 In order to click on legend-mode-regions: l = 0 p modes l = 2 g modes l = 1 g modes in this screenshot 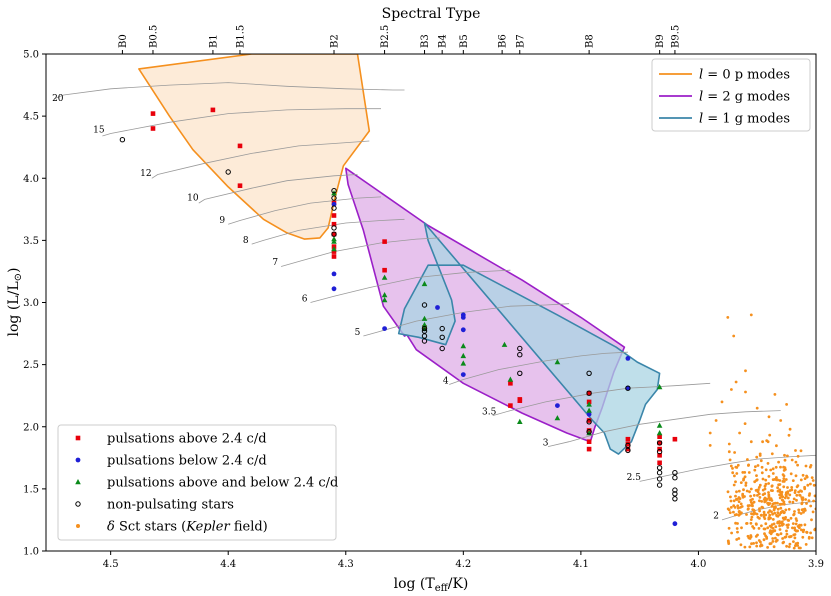, I will do `click(731, 95)`.